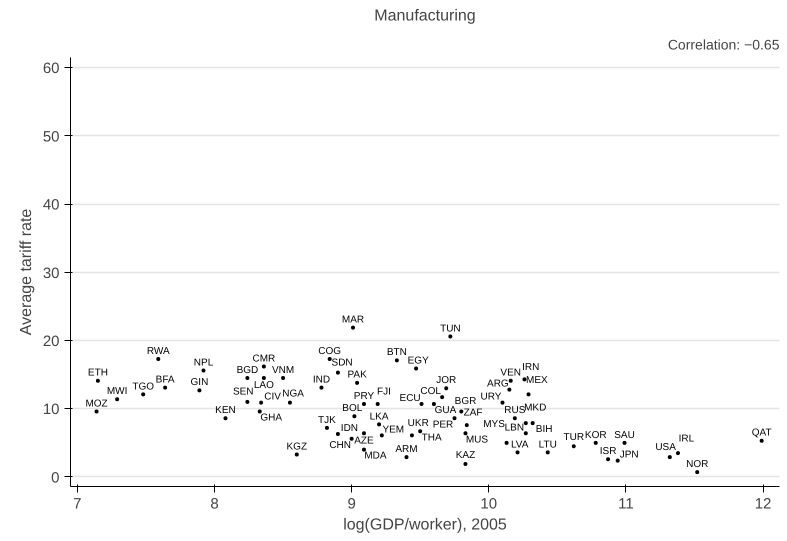  I want to click on data-label: IRN, so click(531, 368).